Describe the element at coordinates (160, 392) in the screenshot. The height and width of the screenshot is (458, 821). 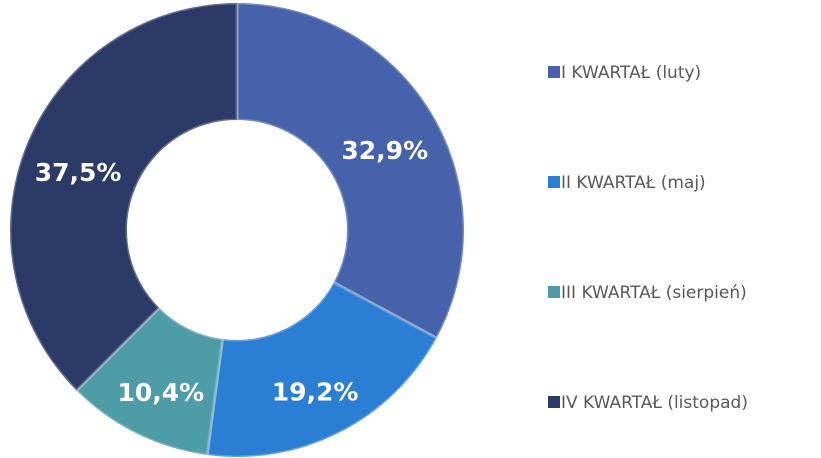
I see `data-label: 10,4%` at that location.